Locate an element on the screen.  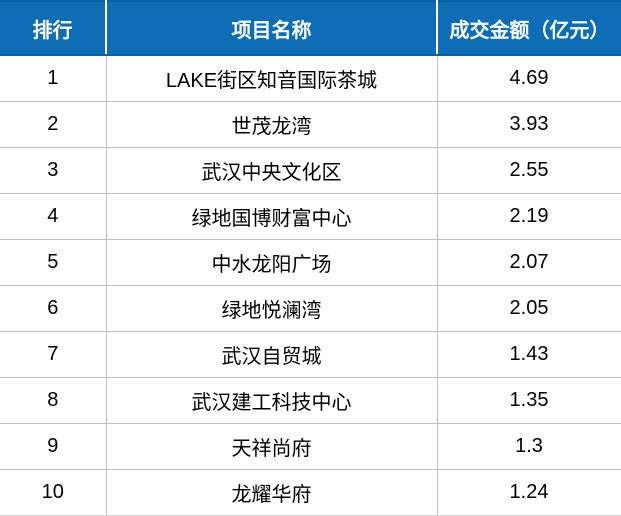
amount-cell: 1.43 is located at coordinates (528, 354).